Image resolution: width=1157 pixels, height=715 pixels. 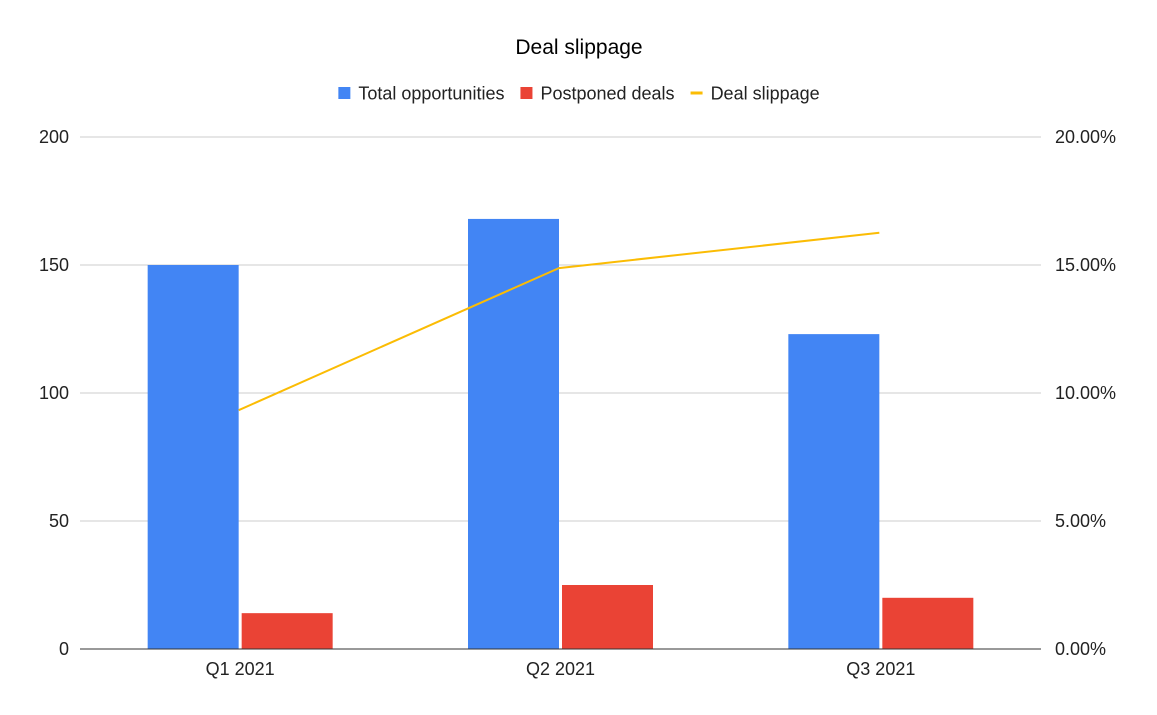 I want to click on right-tick-label: 0.00%, so click(x=1080, y=649).